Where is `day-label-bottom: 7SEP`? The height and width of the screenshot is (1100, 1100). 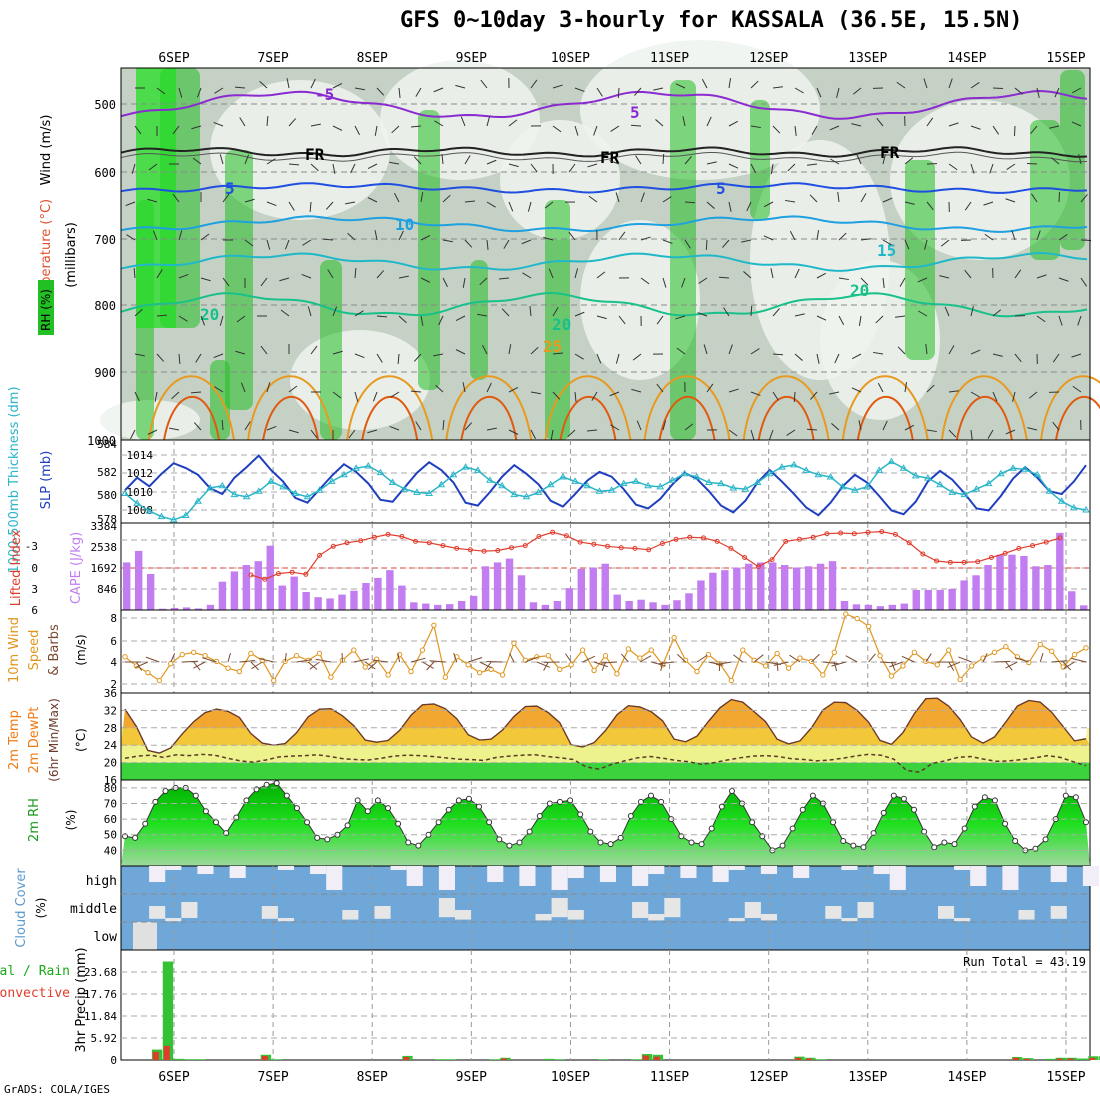 day-label-bottom: 7SEP is located at coordinates (272, 1077).